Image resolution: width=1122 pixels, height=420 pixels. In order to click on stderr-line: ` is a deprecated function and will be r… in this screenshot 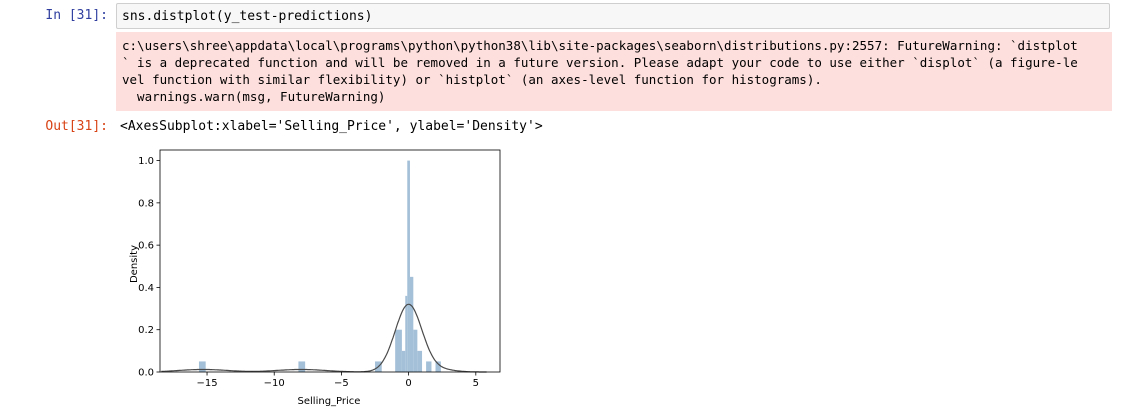, I will do `click(600, 62)`.